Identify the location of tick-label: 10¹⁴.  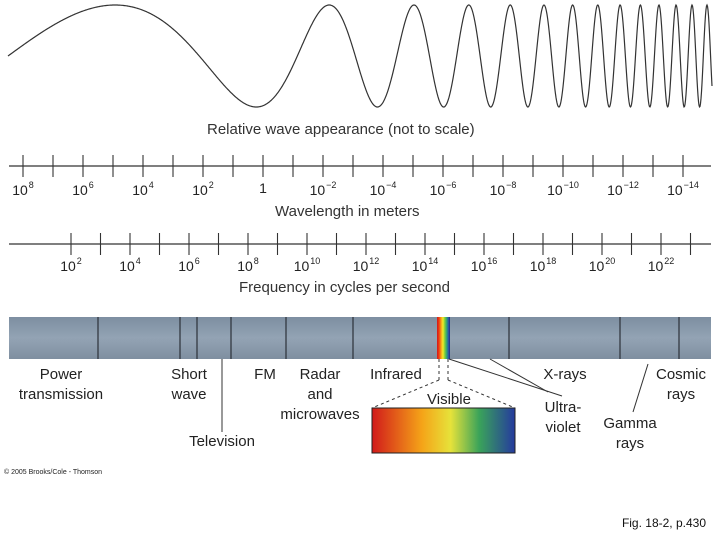
(425, 265).